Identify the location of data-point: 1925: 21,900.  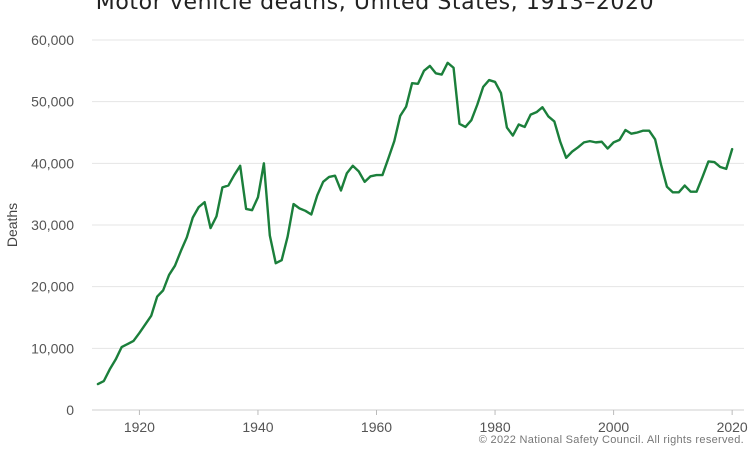
(169, 274).